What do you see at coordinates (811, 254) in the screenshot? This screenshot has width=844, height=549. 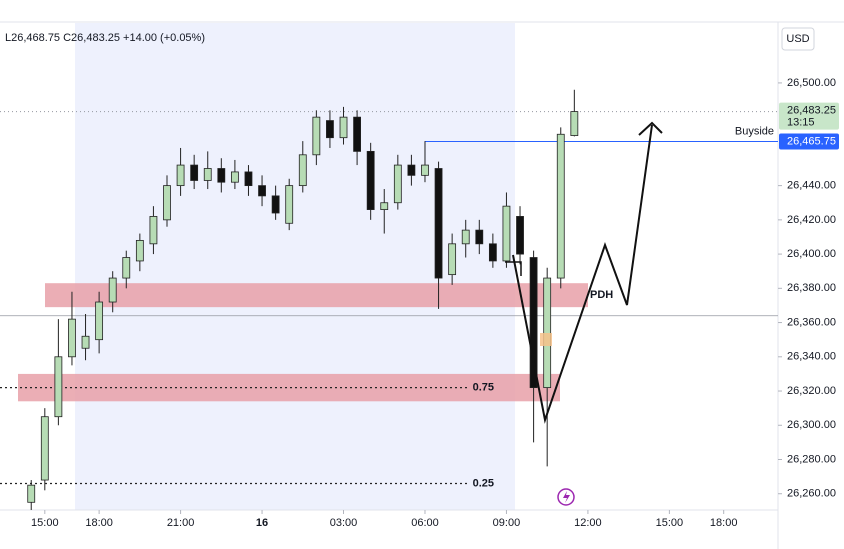 I see `y-tick-label: 26,400.00` at bounding box center [811, 254].